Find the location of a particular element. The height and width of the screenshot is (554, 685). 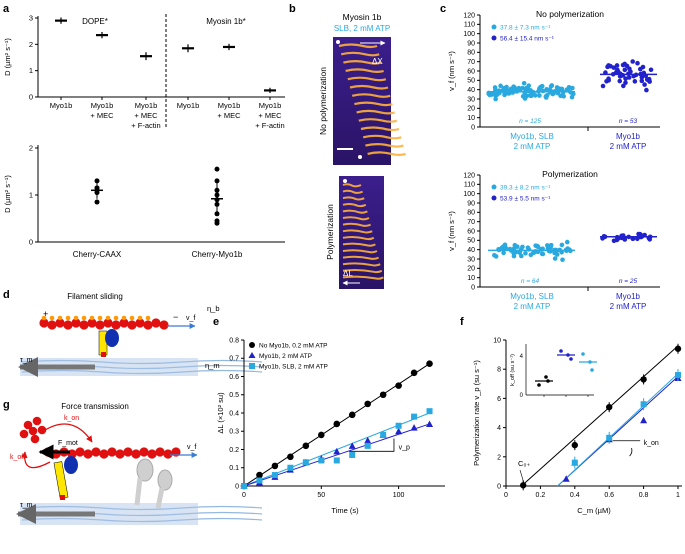

f-ytick-label: 8 is located at coordinates (499, 370).